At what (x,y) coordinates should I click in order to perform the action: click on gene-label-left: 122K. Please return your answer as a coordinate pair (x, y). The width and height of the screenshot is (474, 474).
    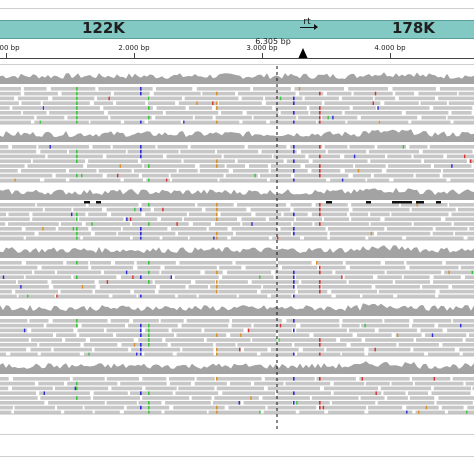
    Looking at the image, I should click on (103, 28).